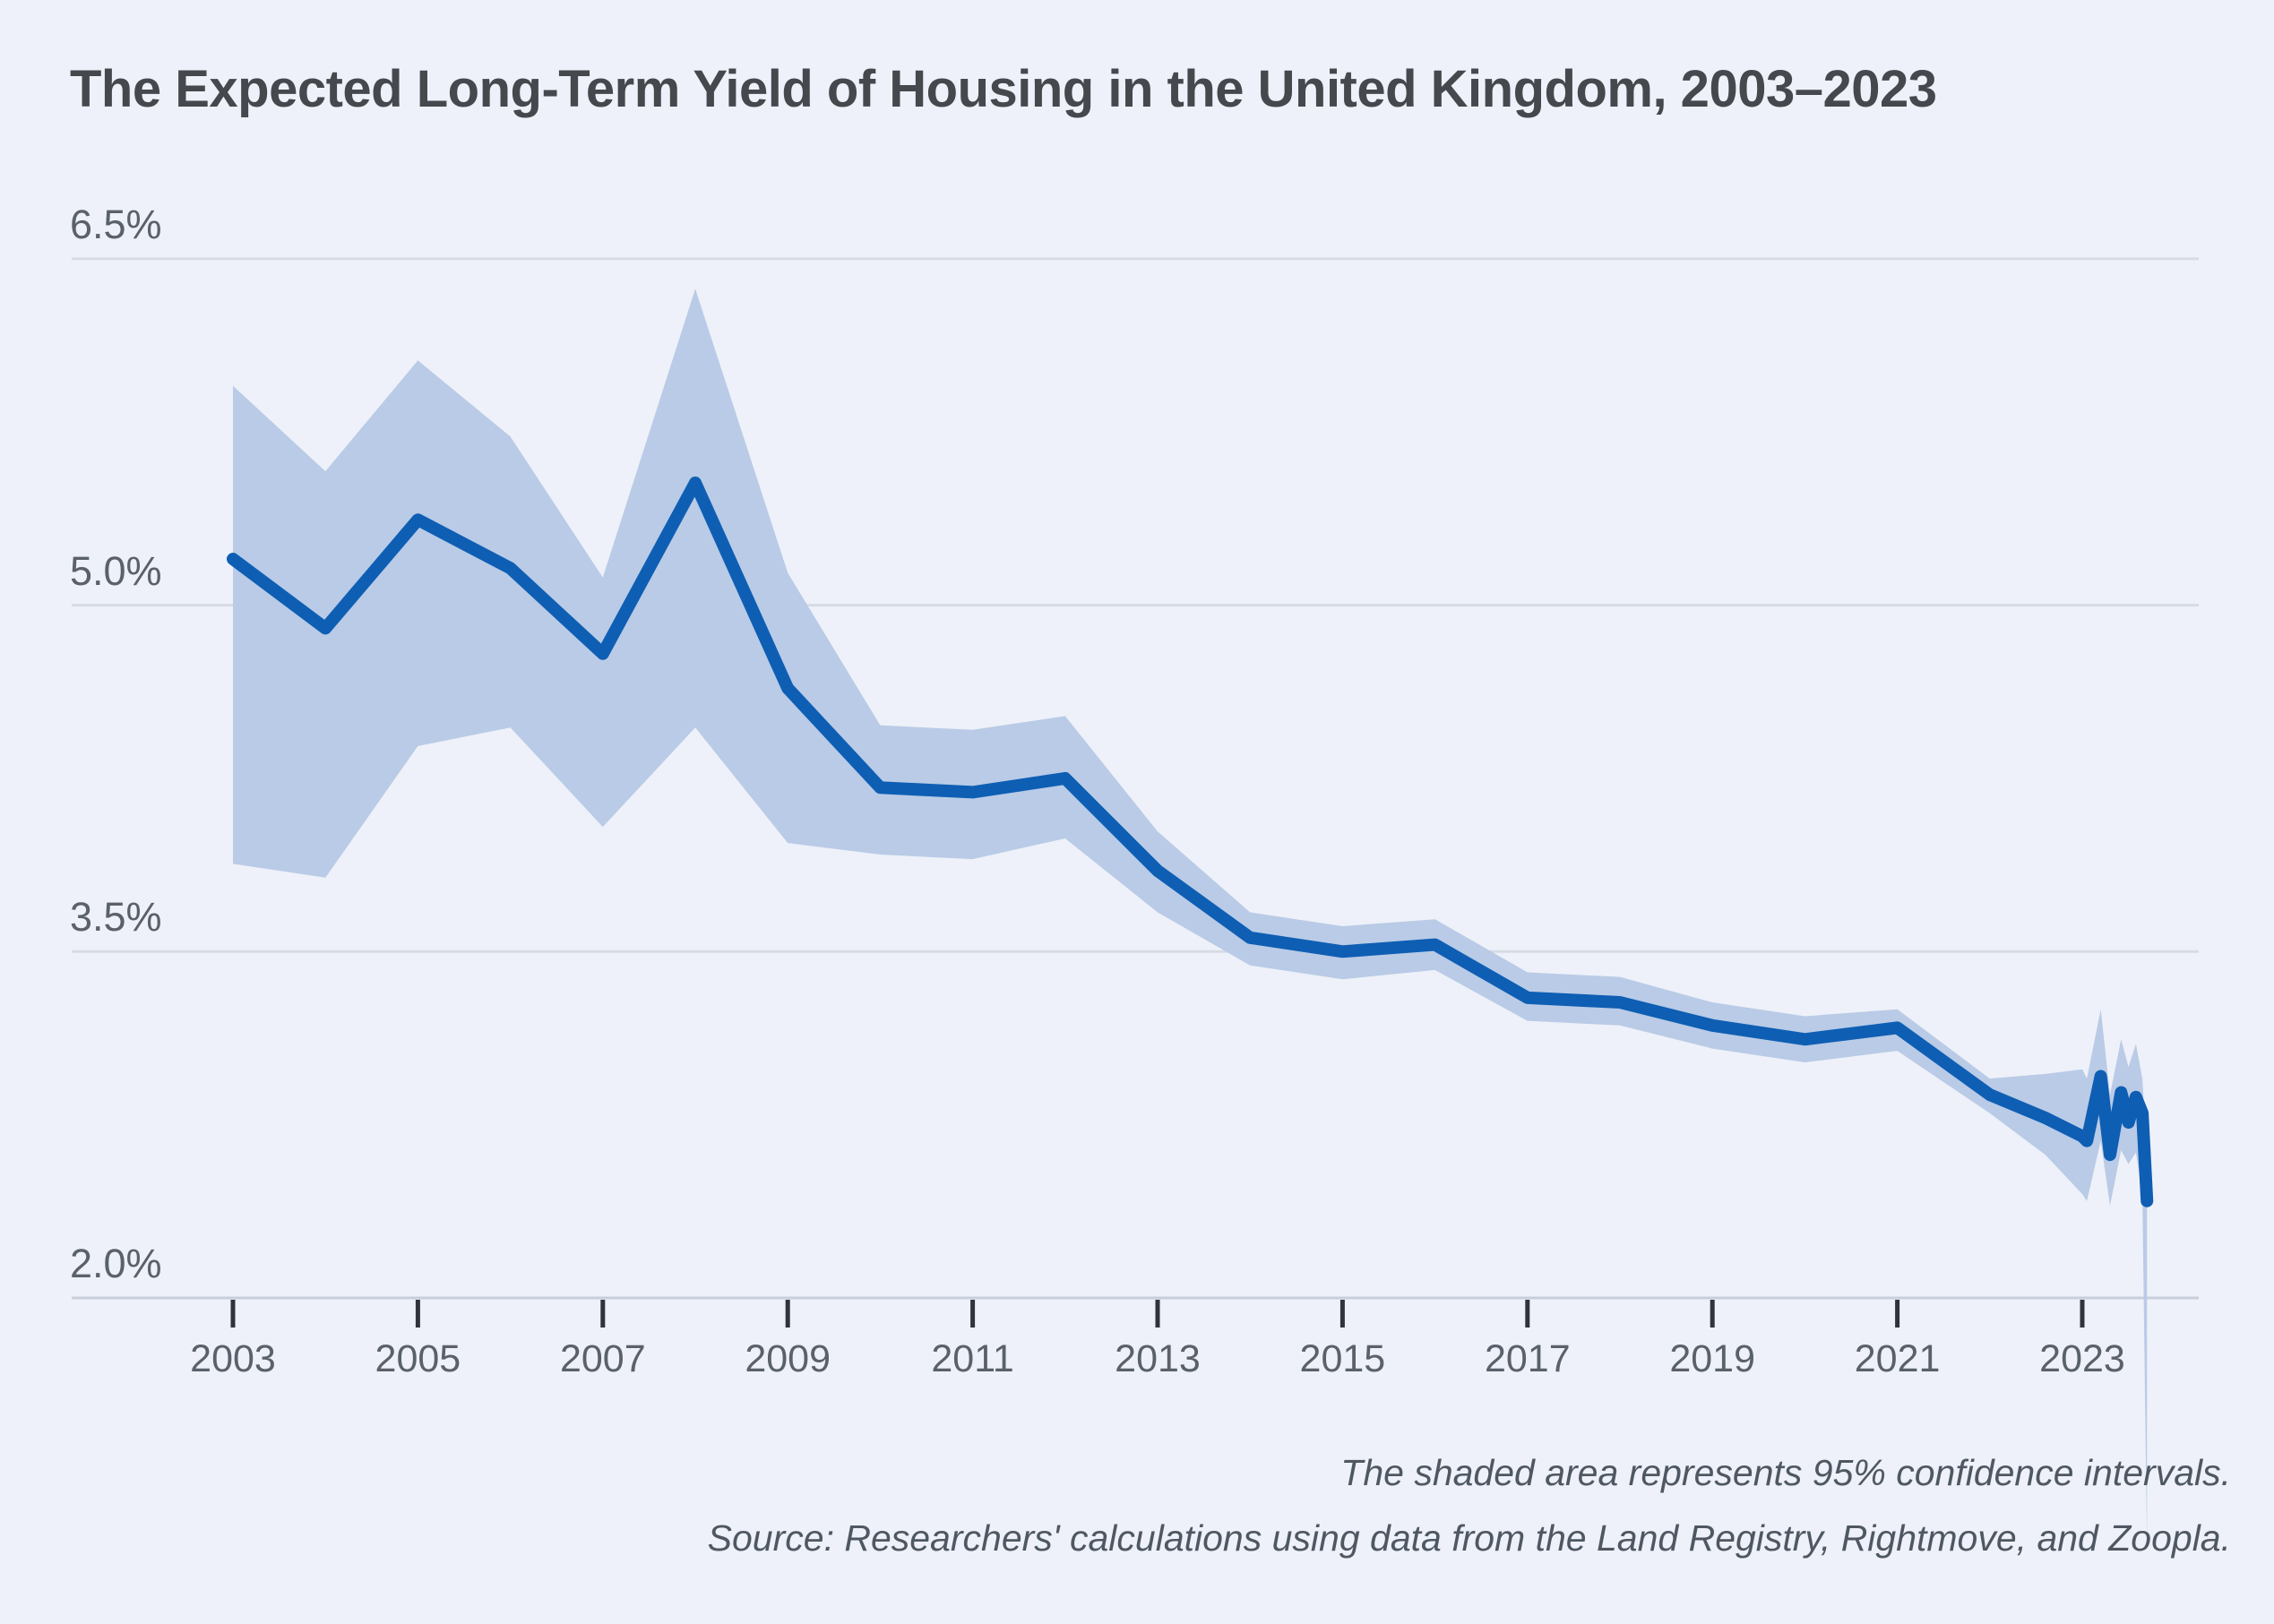  I want to click on y-tick-label: 2.0%, so click(116, 1263).